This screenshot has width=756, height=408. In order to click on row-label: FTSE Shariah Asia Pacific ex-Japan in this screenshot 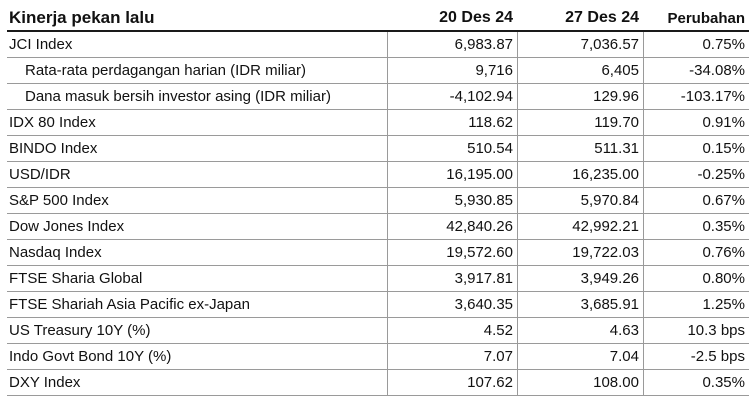, I will do `click(129, 304)`.